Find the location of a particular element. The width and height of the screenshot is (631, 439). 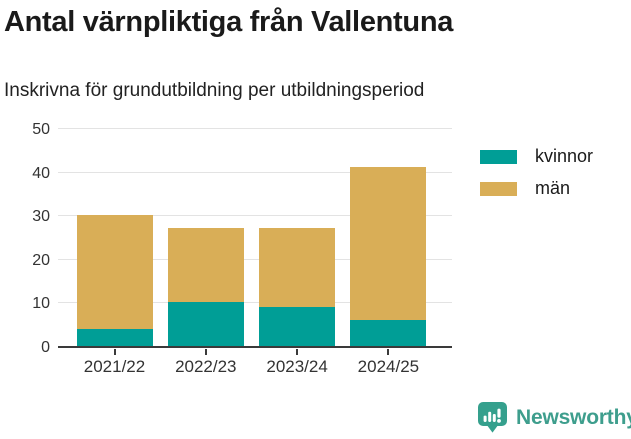

y-tick-label-50: 50 is located at coordinates (41, 129).